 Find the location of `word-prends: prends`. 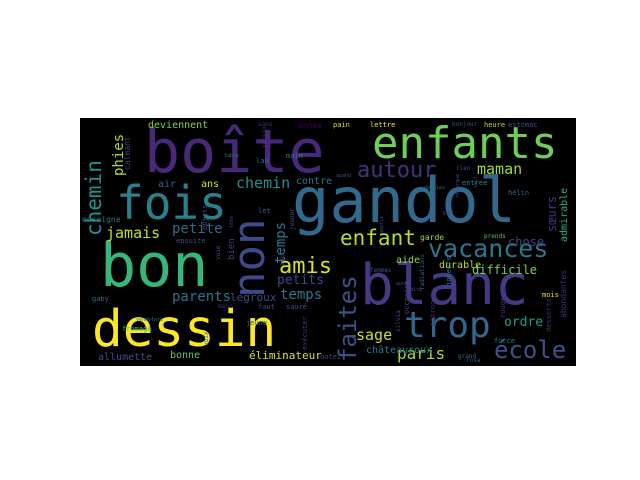

word-prends: prends is located at coordinates (495, 237).